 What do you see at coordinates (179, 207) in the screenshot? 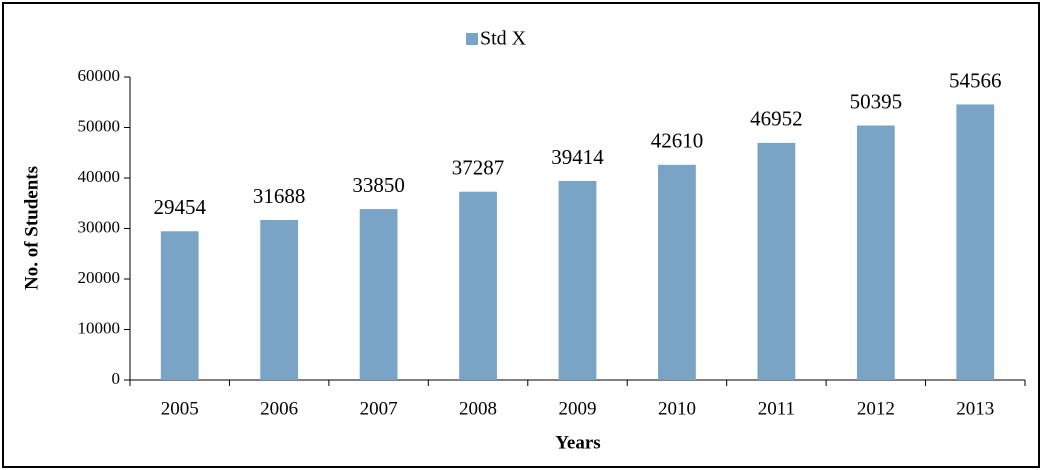
I see `data-label: 29454` at bounding box center [179, 207].